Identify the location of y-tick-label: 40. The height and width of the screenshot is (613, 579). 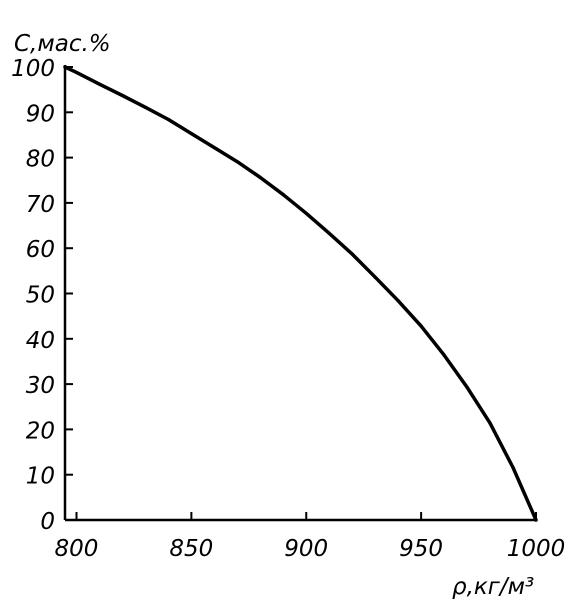
(40, 341).